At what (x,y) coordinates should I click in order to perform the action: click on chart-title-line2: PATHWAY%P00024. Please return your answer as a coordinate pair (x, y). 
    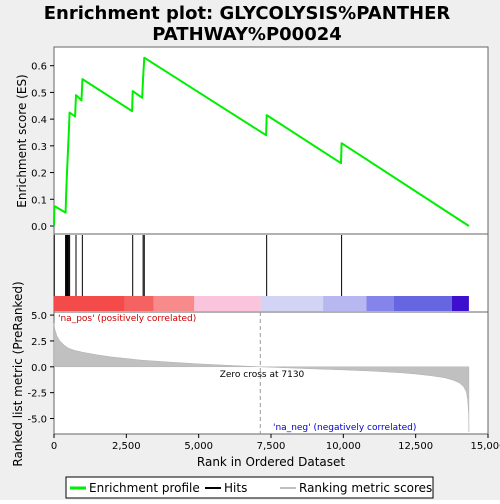
    Looking at the image, I should click on (247, 34).